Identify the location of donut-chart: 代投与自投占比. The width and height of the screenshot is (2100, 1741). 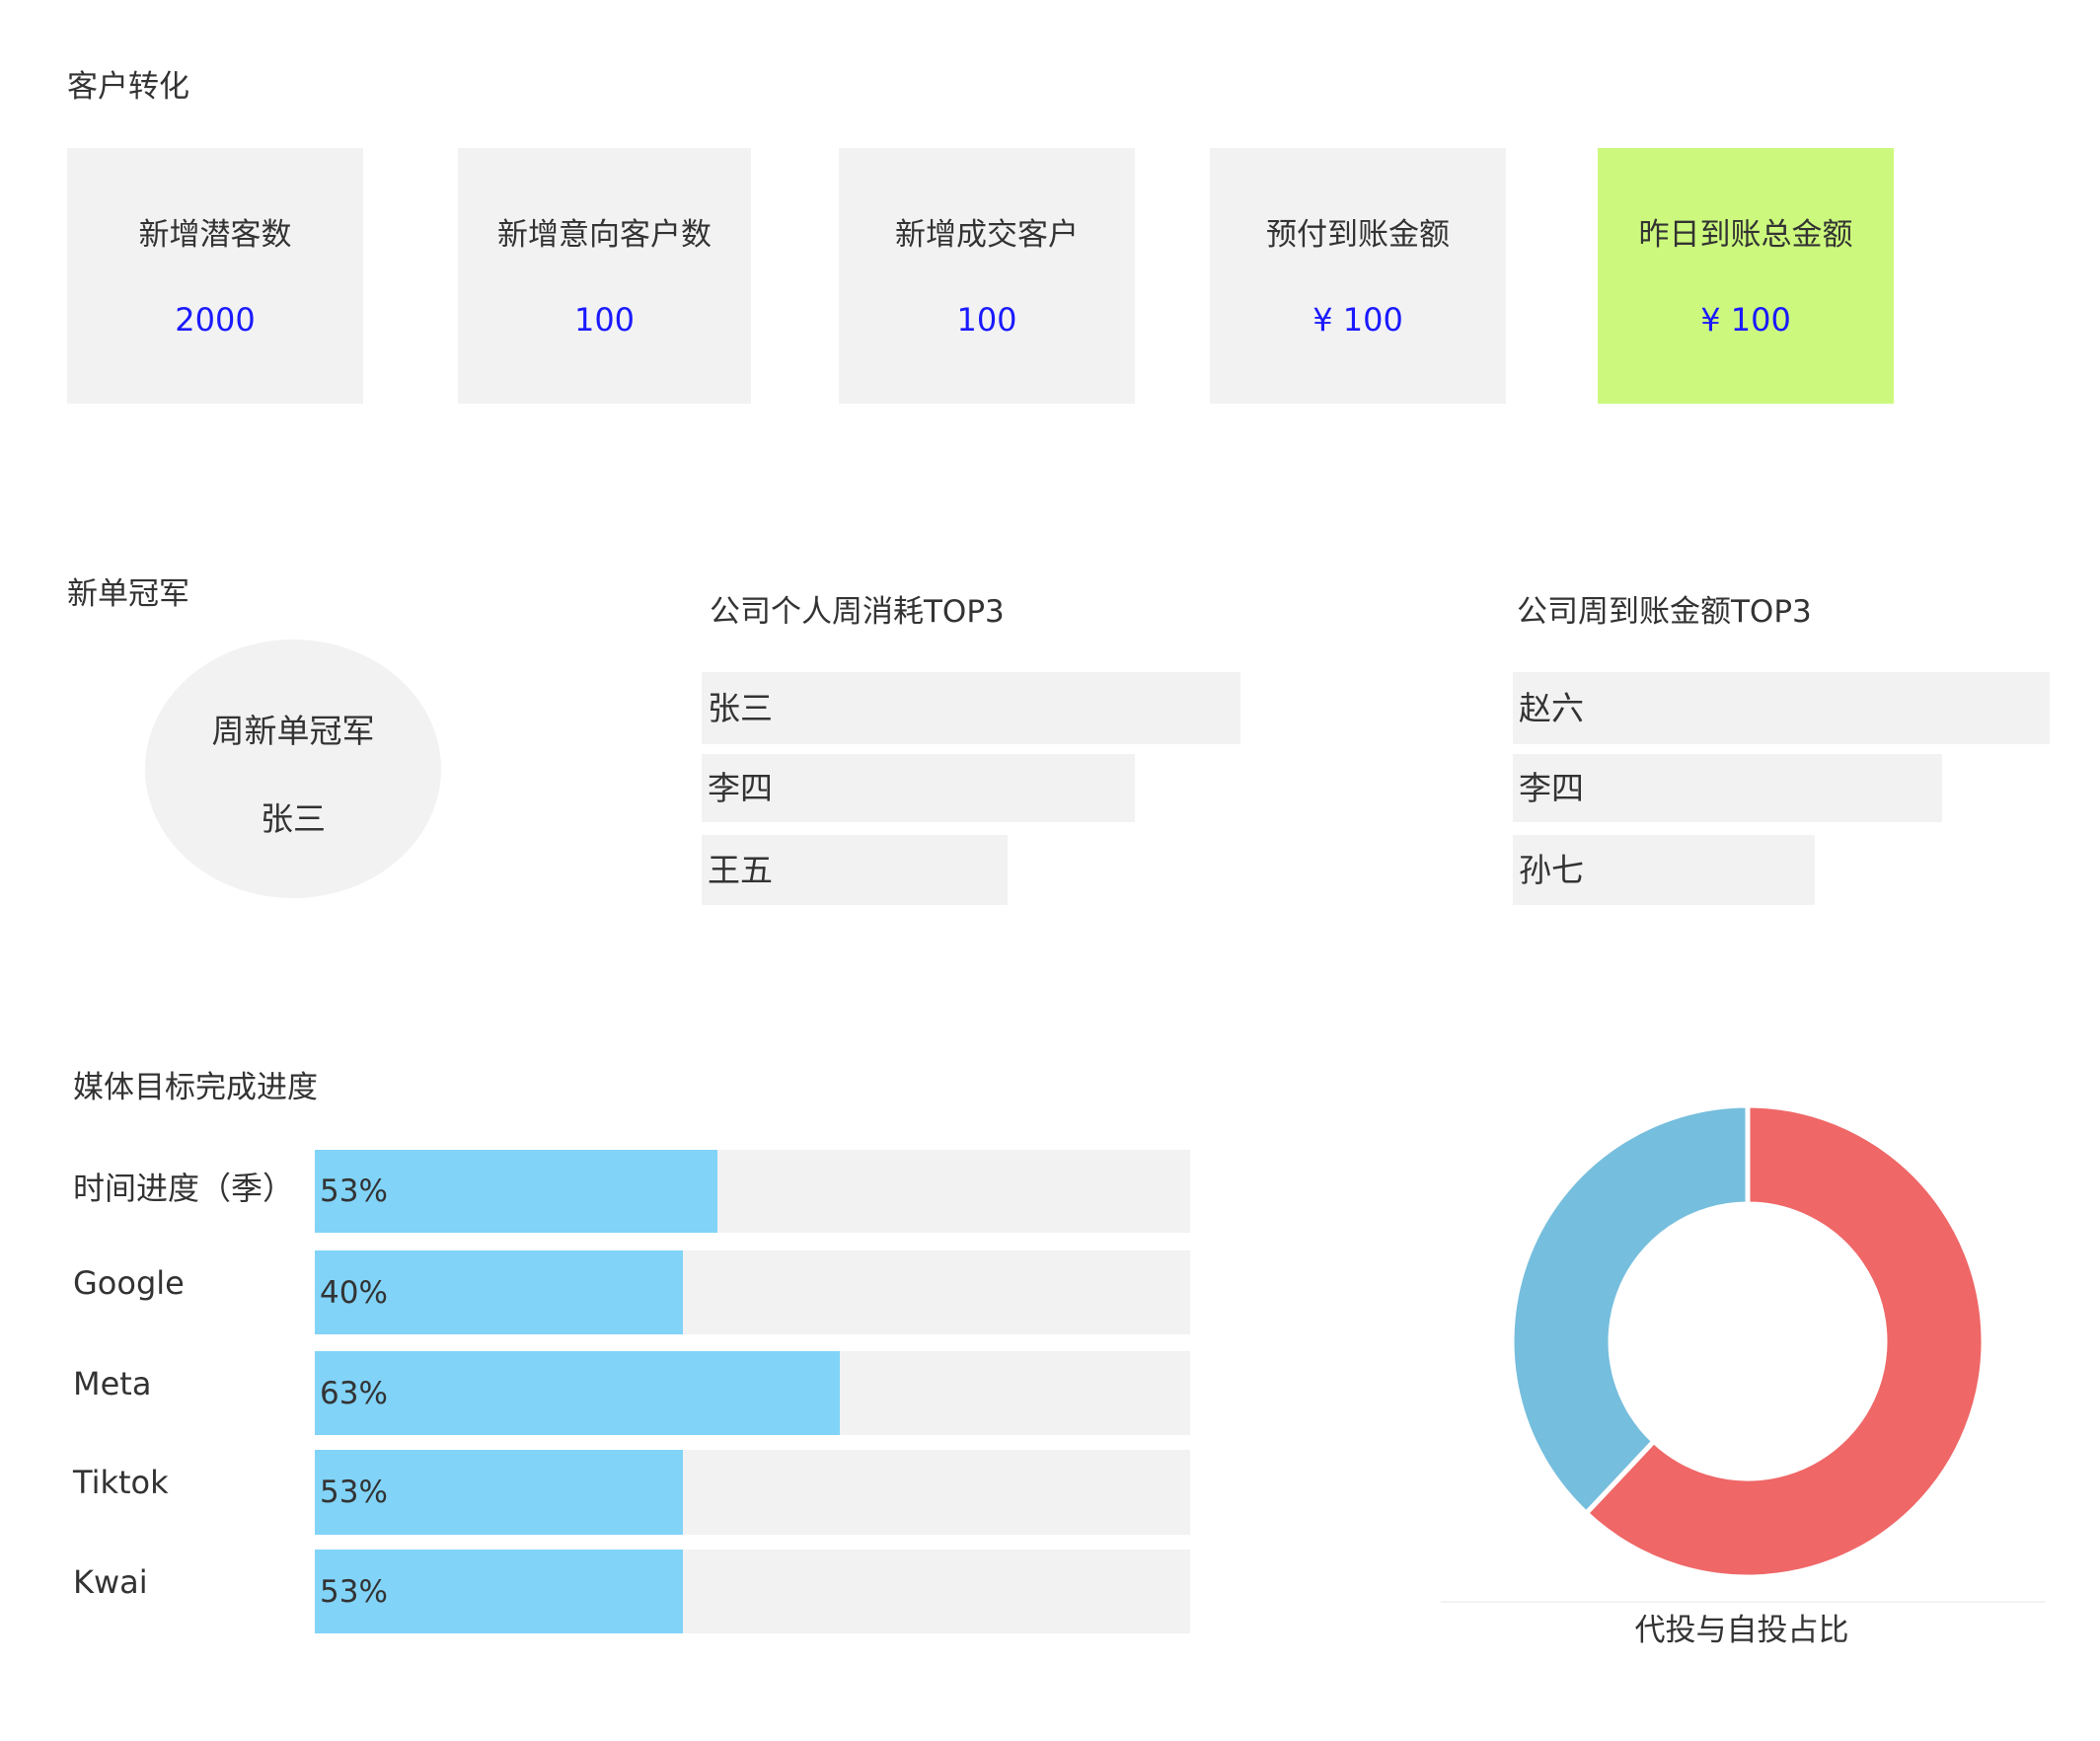
(1744, 1375).